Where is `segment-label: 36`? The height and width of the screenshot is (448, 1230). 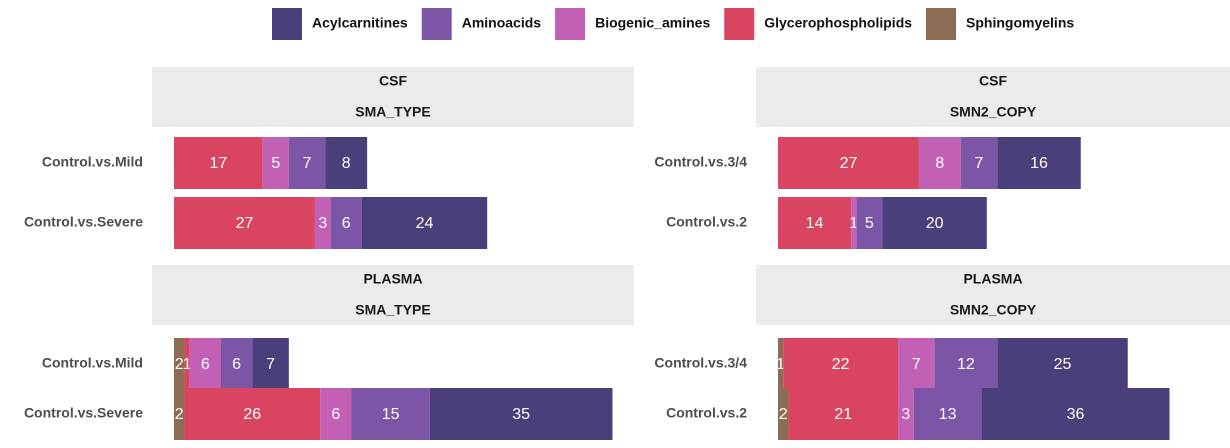
segment-label: 36 is located at coordinates (1076, 414).